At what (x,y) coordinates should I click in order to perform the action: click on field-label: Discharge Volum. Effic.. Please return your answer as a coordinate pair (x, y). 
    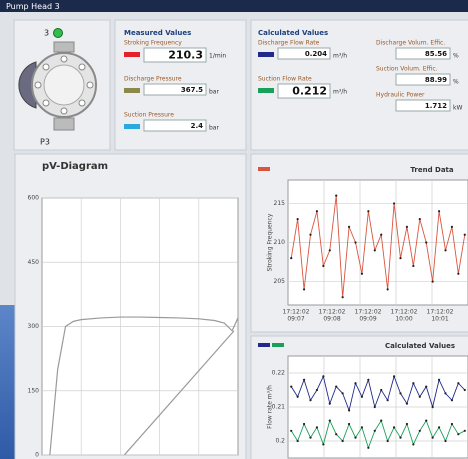
    Looking at the image, I should click on (410, 43).